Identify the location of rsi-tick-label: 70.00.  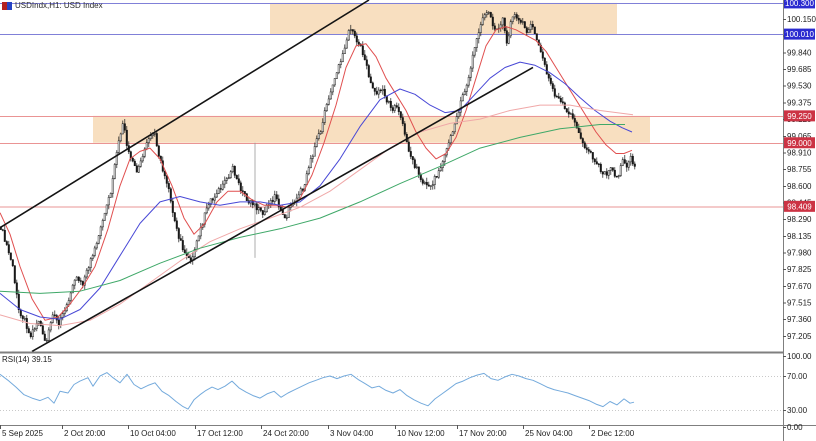
(797, 376).